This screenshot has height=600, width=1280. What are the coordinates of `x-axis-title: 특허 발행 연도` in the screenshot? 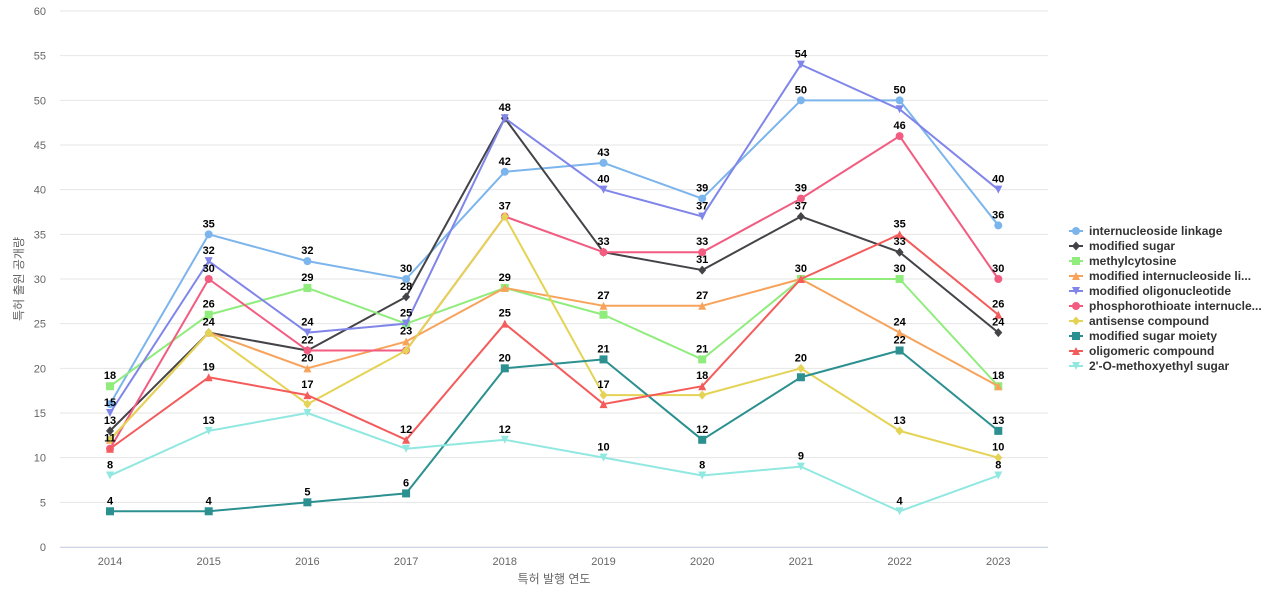 It's located at (554, 578).